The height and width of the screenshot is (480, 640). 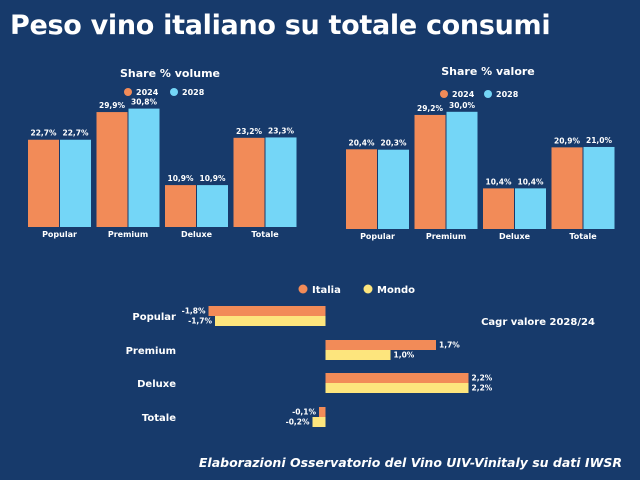 What do you see at coordinates (270, 321) in the screenshot?
I see `cagr-bar-popular-mondo` at bounding box center [270, 321].